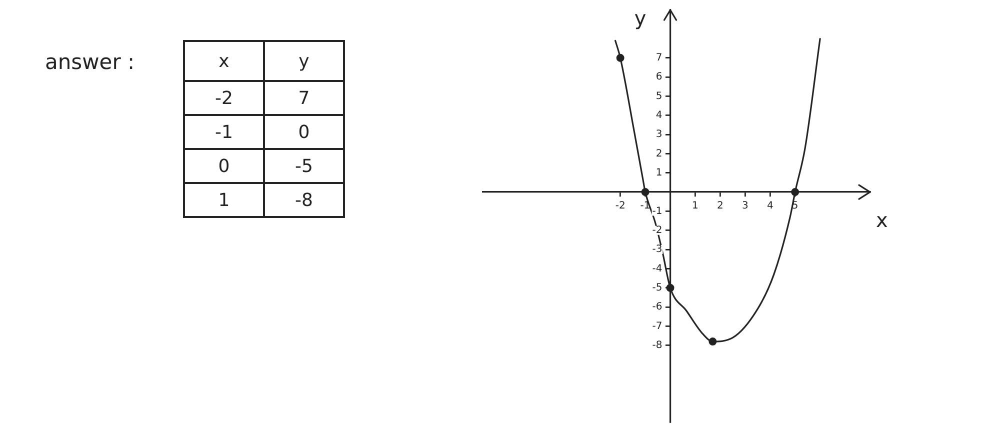 The height and width of the screenshot is (447, 1000). Describe the element at coordinates (657, 326) in the screenshot. I see `y-tick-label: -7` at that location.